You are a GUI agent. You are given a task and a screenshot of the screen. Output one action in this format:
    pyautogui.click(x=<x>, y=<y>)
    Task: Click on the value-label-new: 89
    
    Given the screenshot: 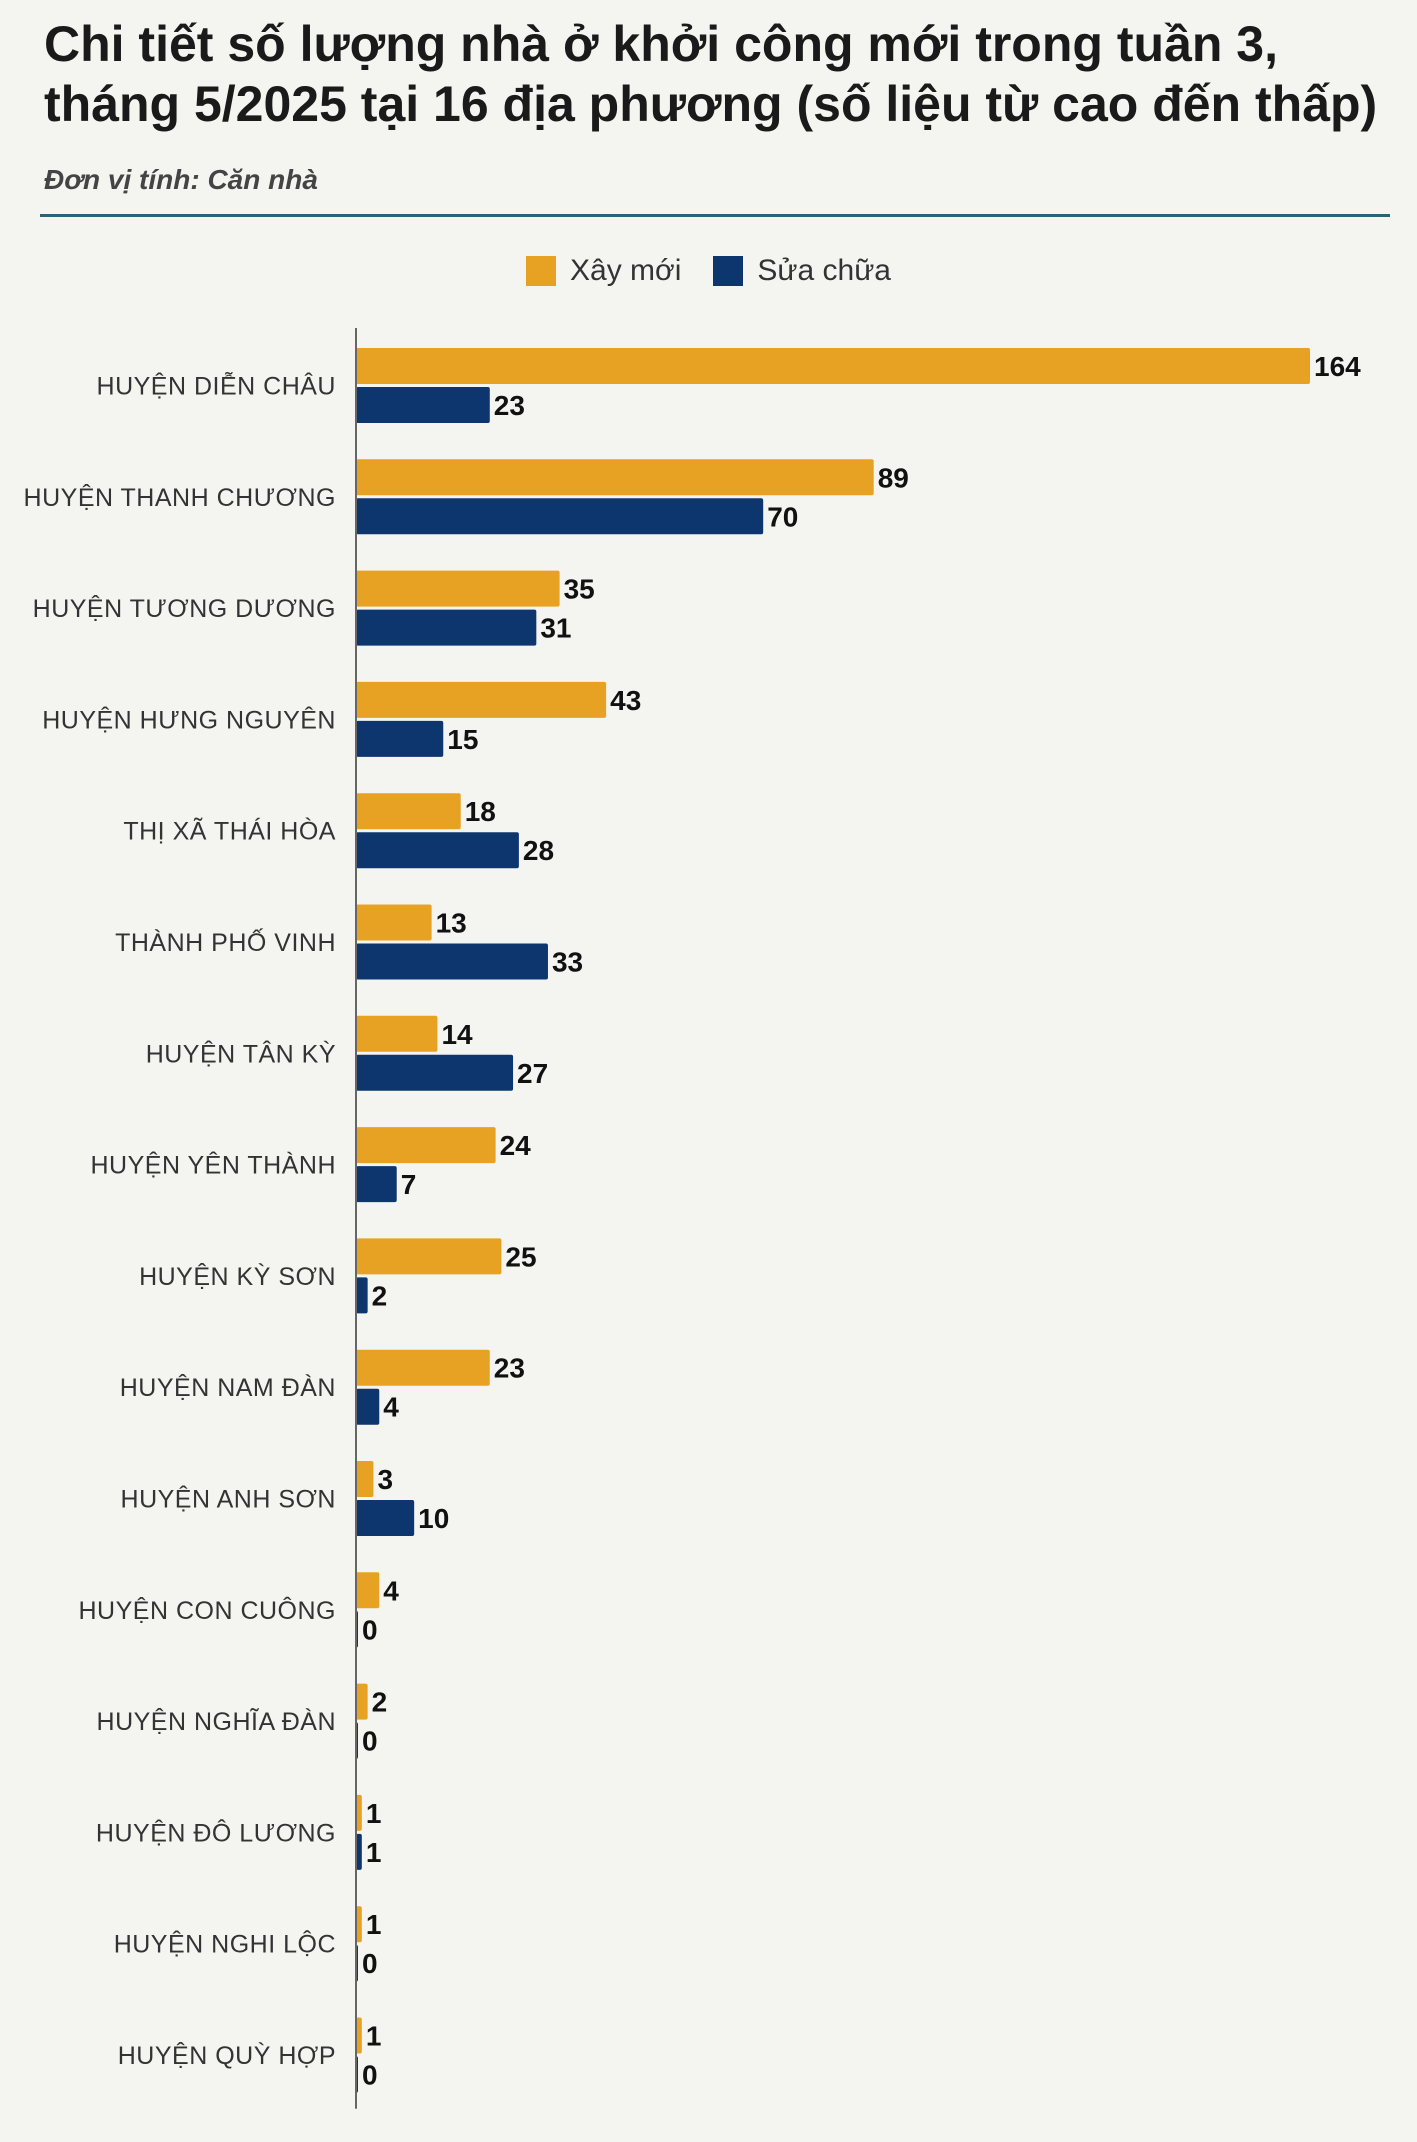 What is the action you would take?
    pyautogui.click(x=893, y=477)
    